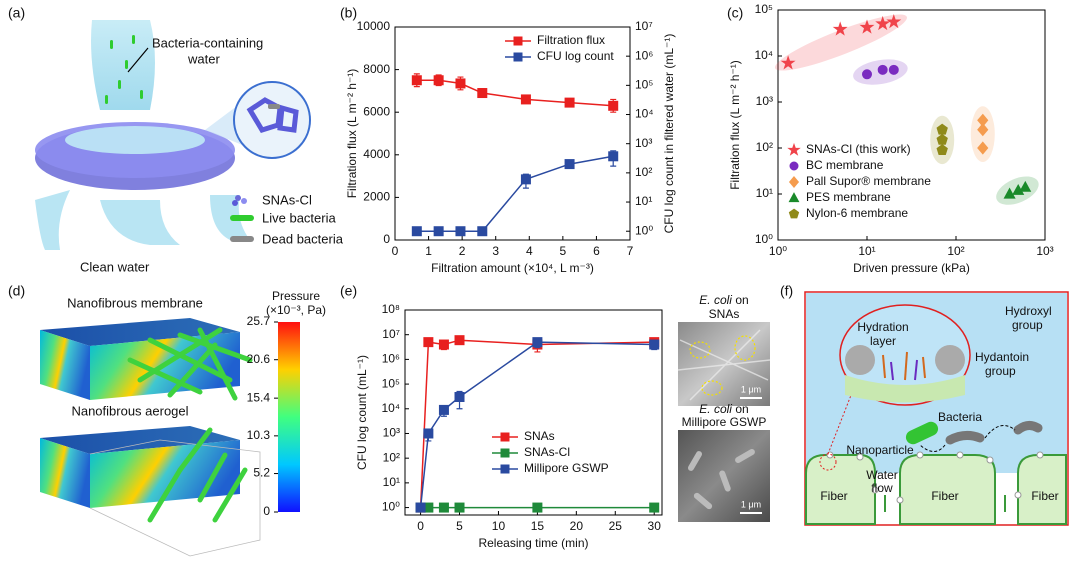 Image resolution: width=1080 pixels, height=573 pixels. Describe the element at coordinates (715, 300) in the screenshot. I see `organism: E. coli` at that location.